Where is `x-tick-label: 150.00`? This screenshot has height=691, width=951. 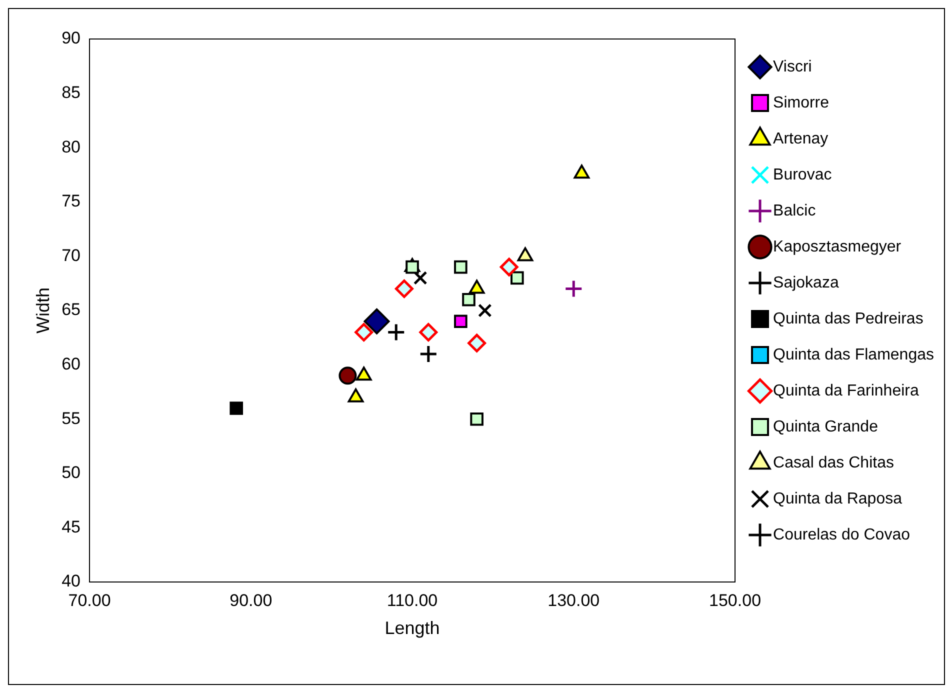 x-tick-label: 150.00 is located at coordinates (735, 600).